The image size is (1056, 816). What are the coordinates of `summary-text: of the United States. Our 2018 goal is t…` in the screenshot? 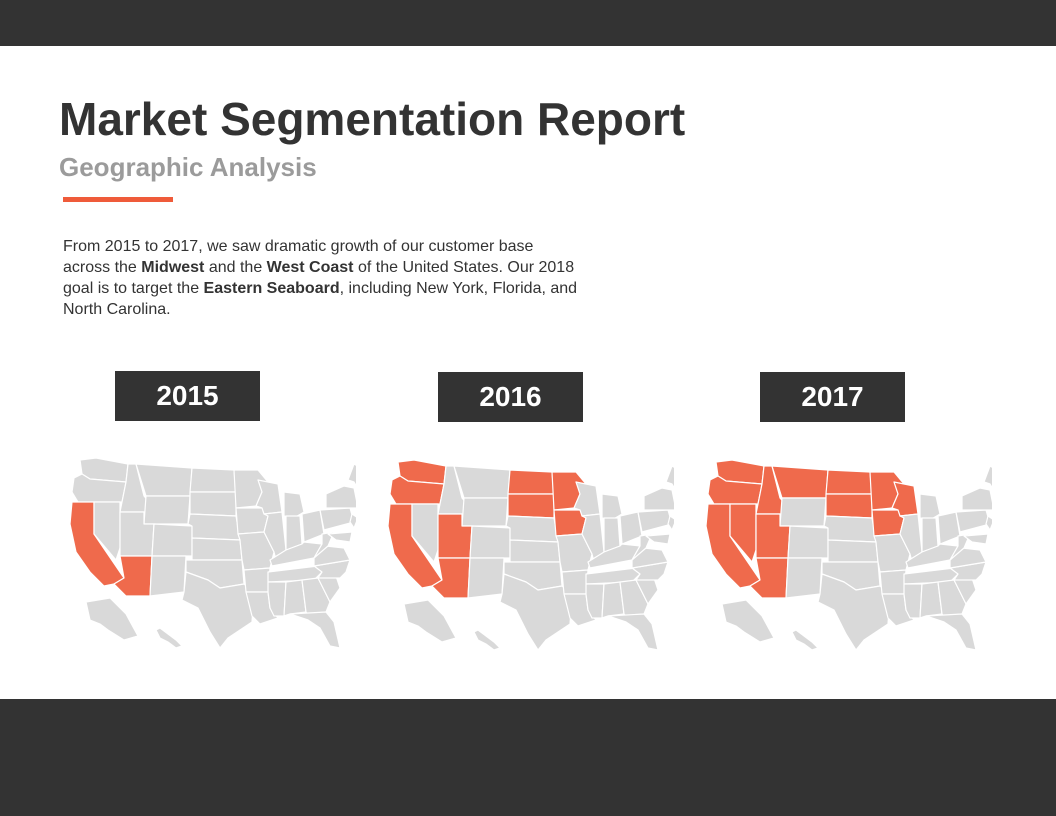 It's located at (319, 278).